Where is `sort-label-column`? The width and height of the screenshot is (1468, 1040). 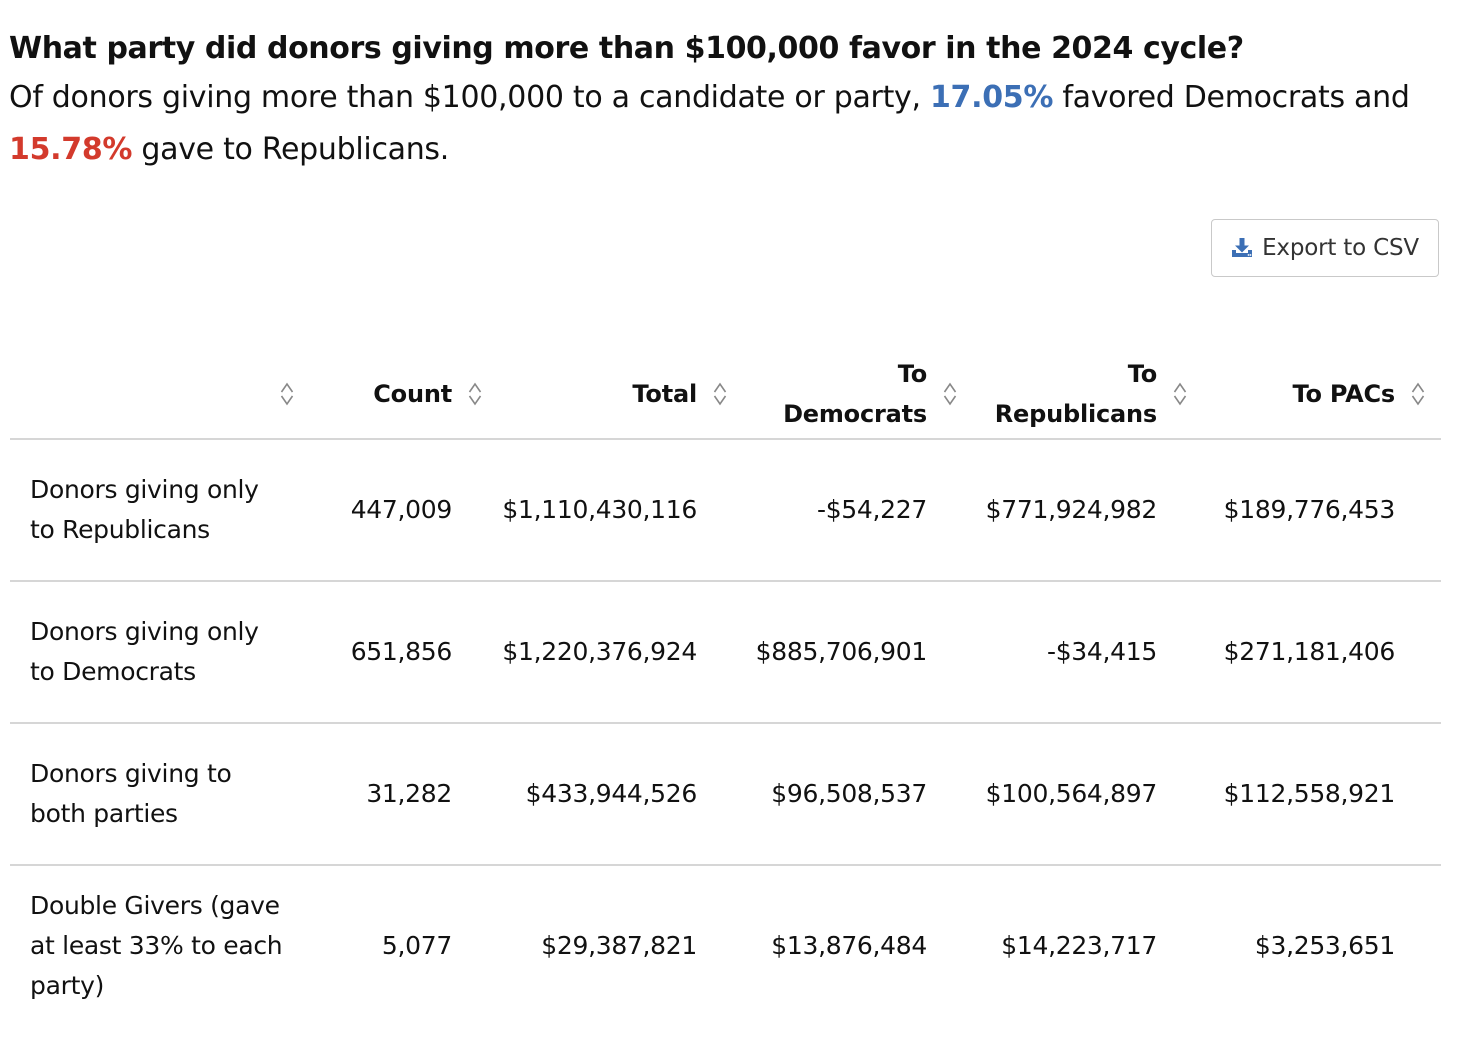 sort-label-column is located at coordinates (287, 394).